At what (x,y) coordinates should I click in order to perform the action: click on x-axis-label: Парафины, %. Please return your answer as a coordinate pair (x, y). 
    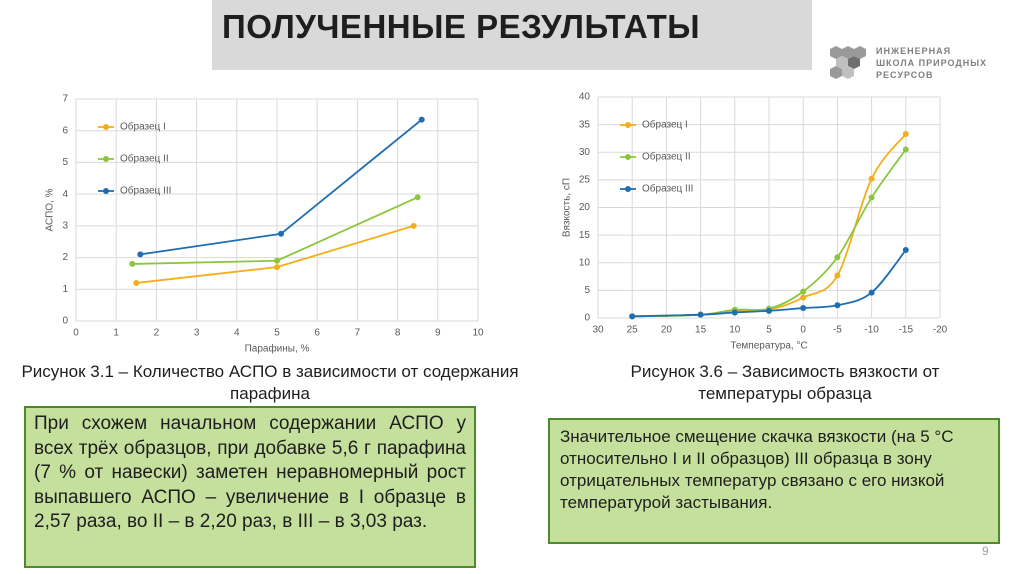
    Looking at the image, I should click on (277, 349).